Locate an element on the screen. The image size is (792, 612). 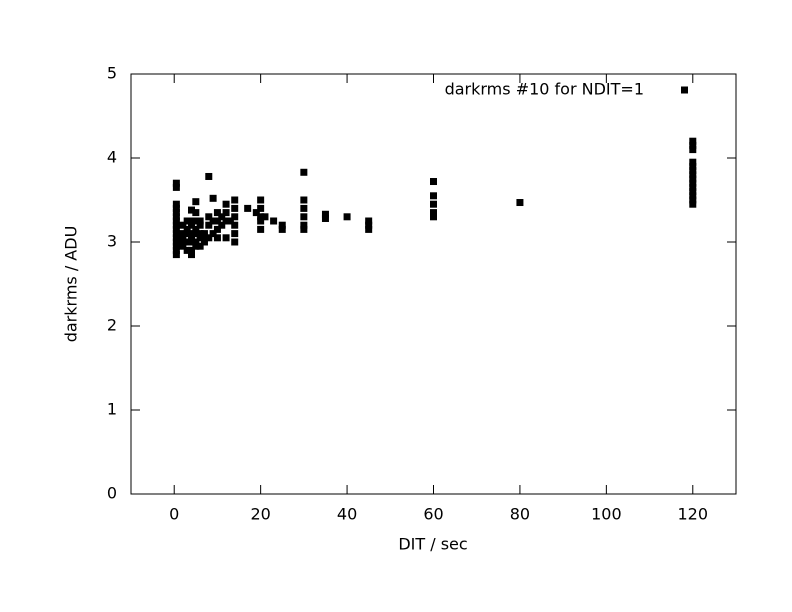
x-tick-label: 40 is located at coordinates (347, 514).